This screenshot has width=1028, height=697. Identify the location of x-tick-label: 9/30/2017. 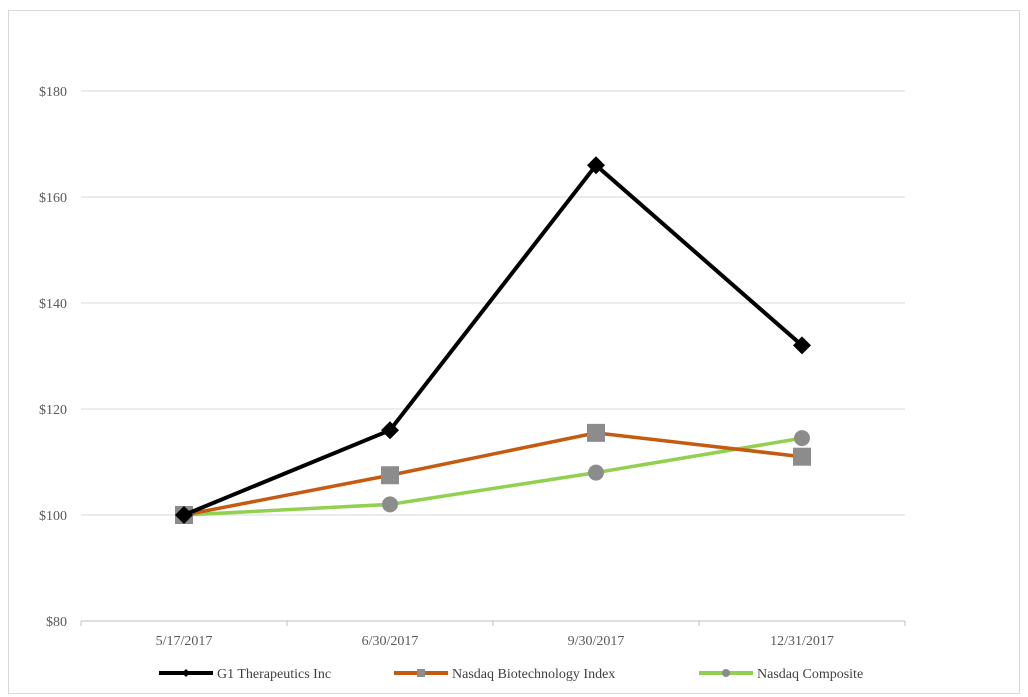
(596, 641).